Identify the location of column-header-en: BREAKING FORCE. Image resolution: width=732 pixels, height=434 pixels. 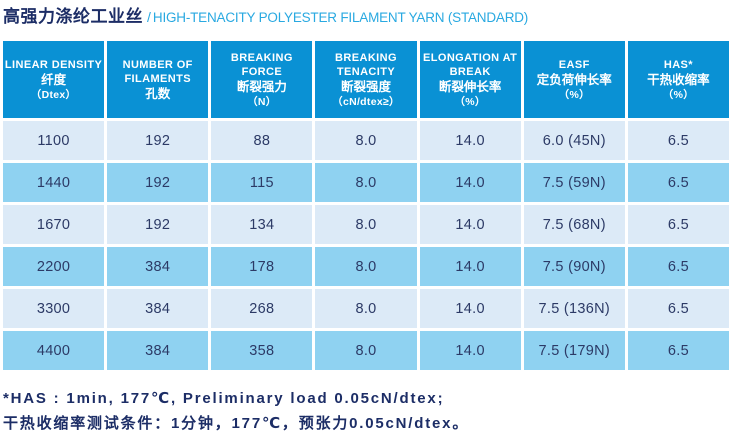
(261, 64).